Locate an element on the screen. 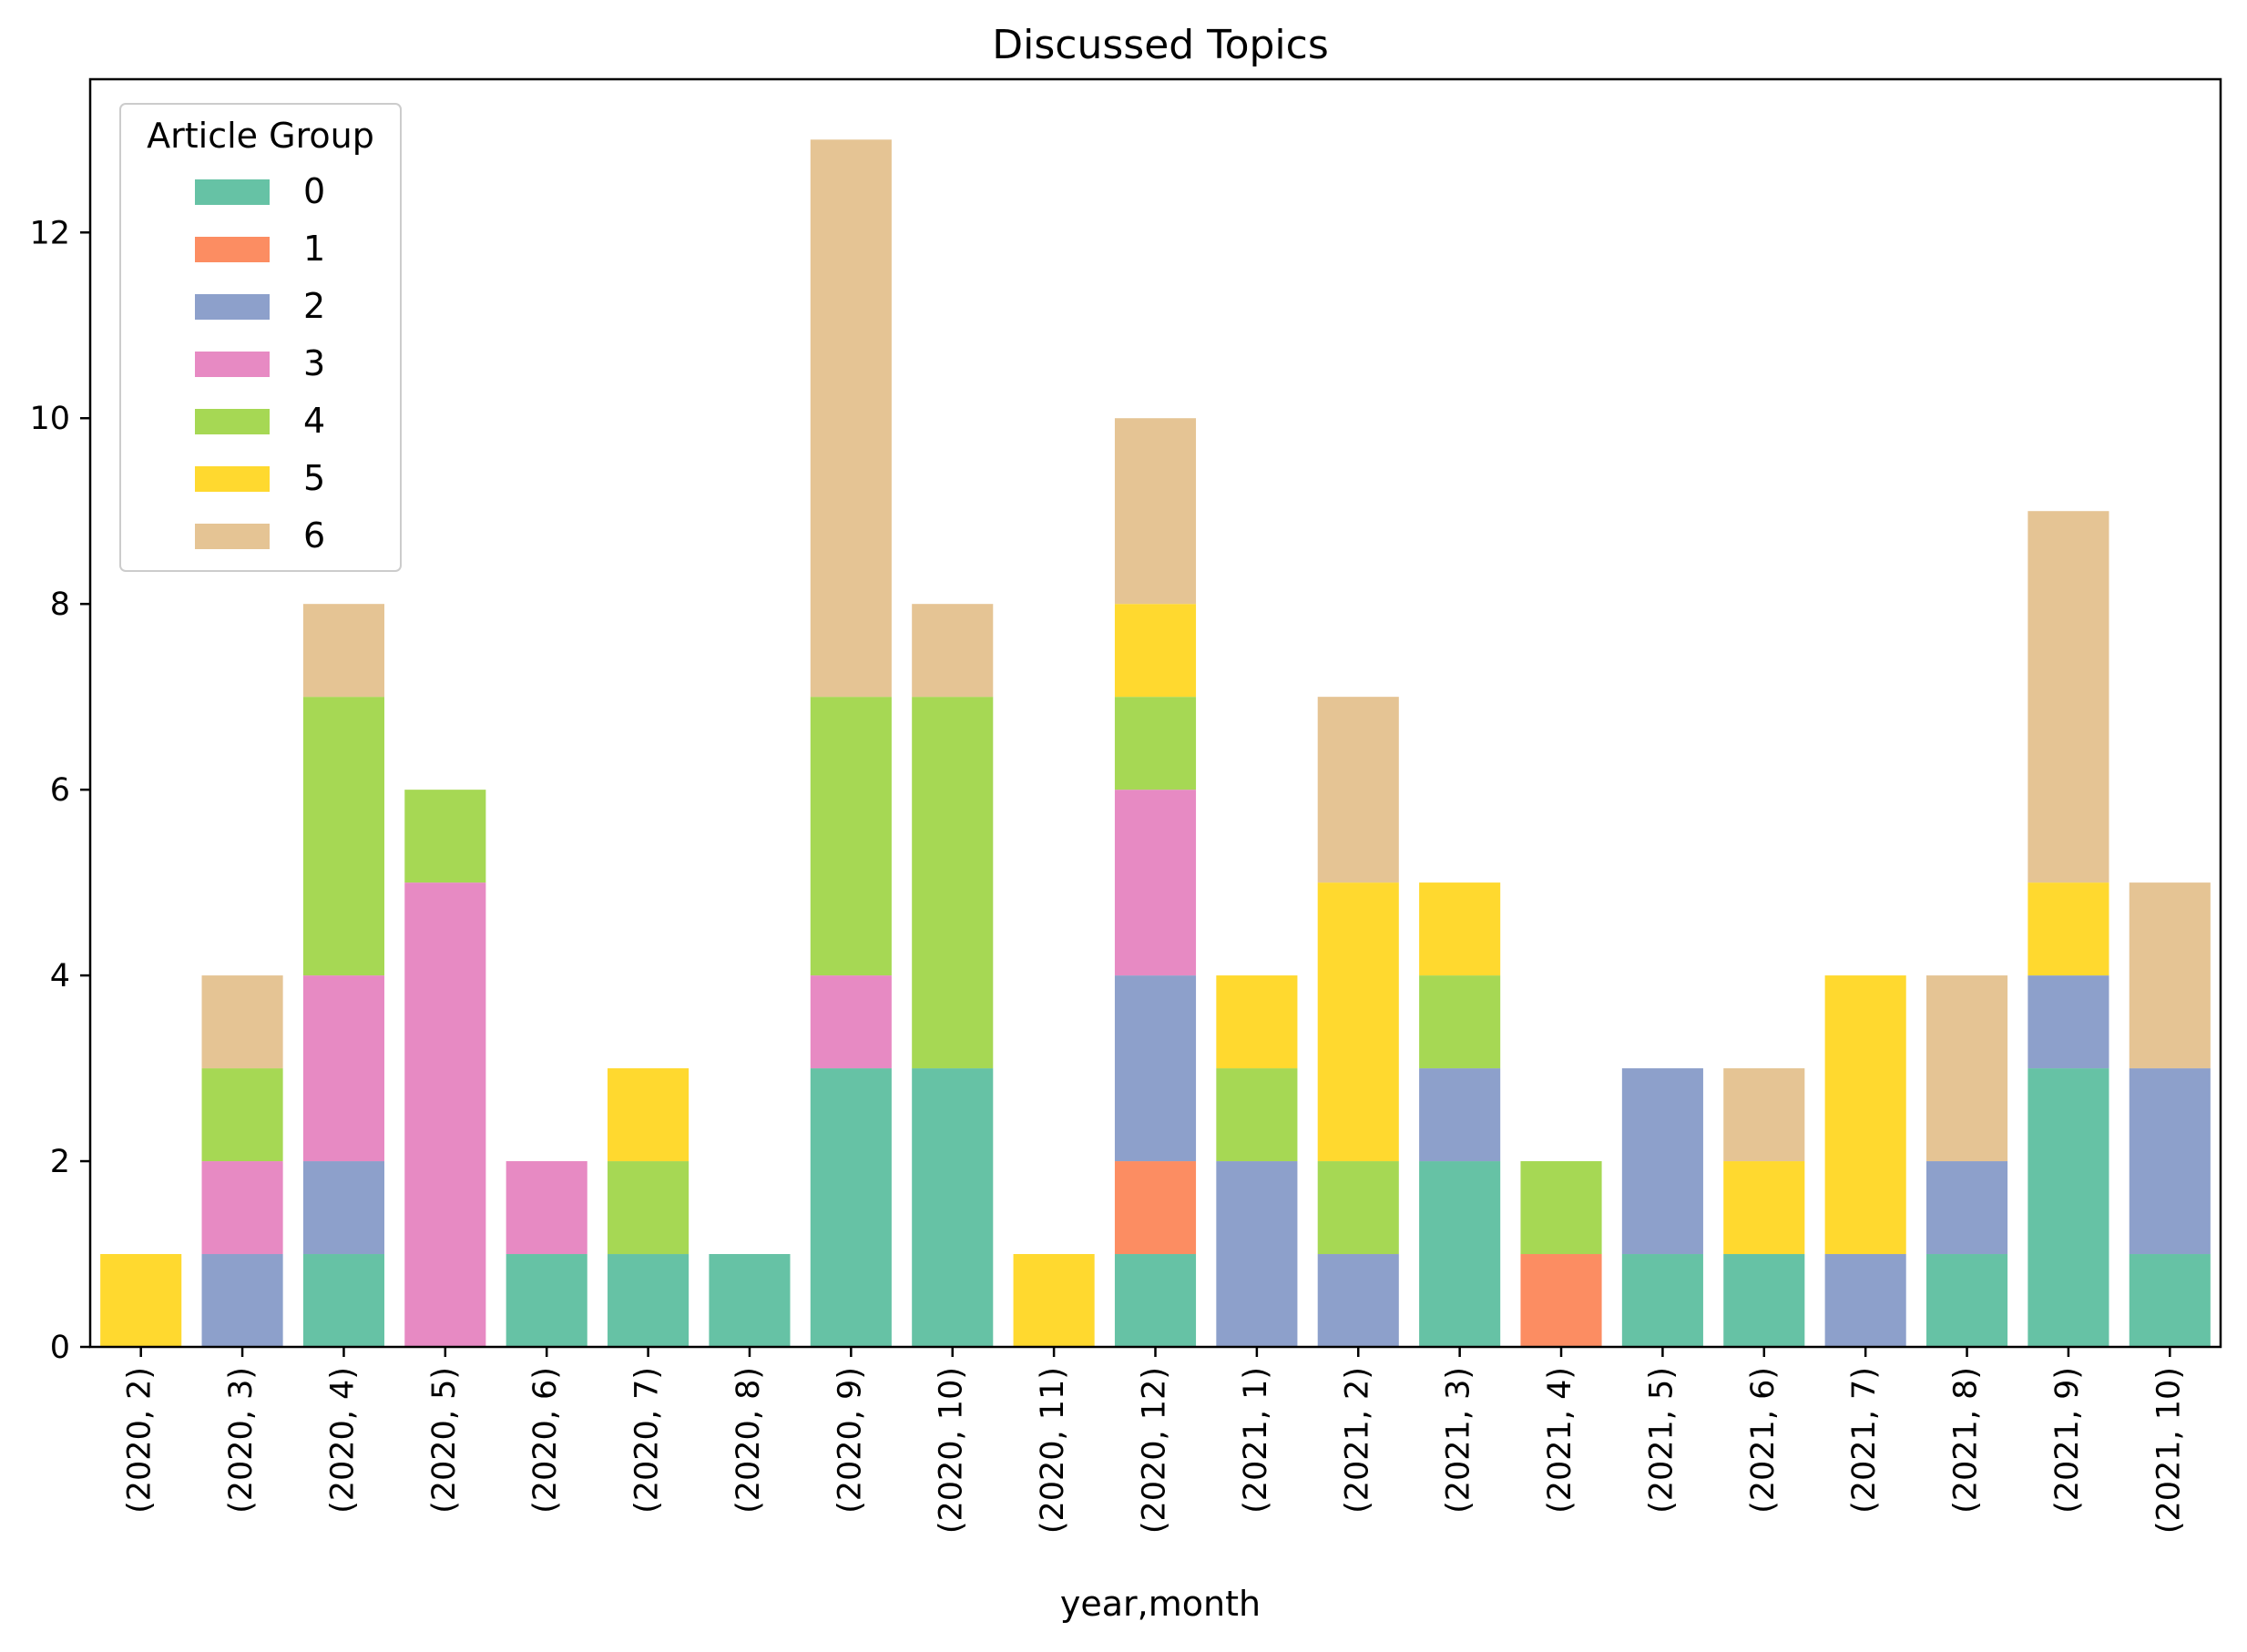  y-tick-label: 8 is located at coordinates (60, 605).